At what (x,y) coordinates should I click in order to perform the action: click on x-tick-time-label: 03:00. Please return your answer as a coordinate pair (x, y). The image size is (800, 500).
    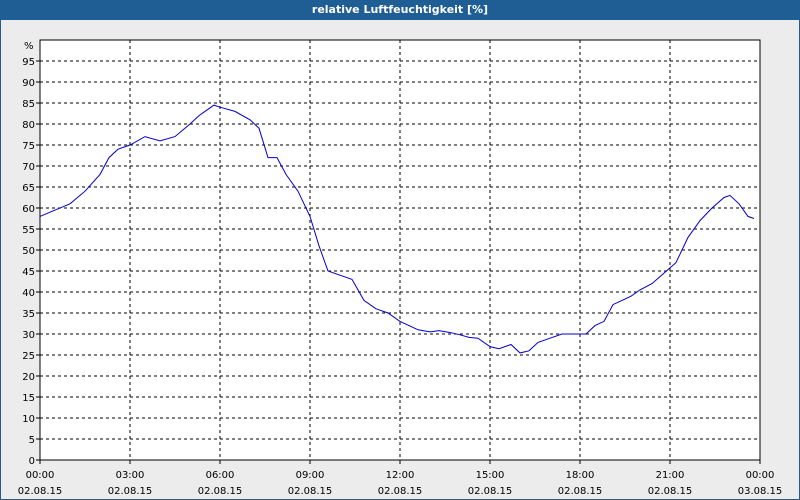
    Looking at the image, I should click on (130, 475).